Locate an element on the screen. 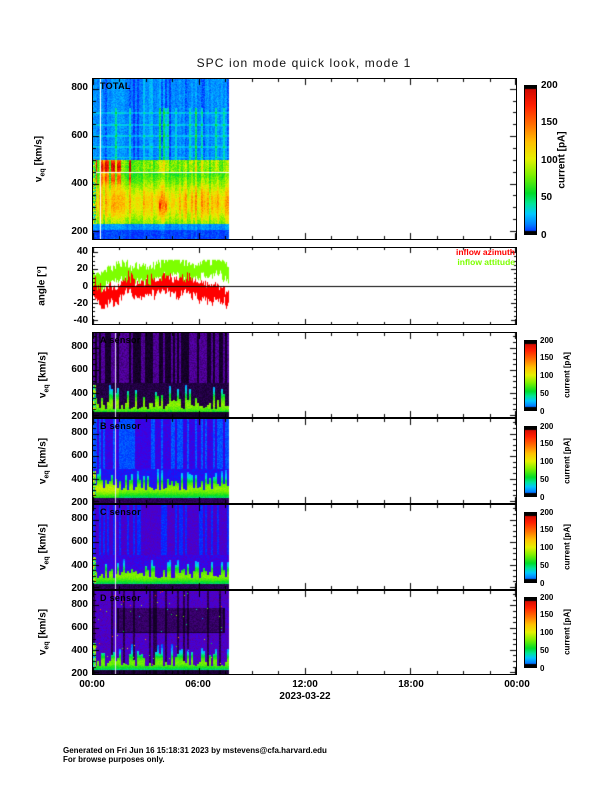 The width and height of the screenshot is (612, 792). legend-inflow-azimuth: inflow azimuth is located at coordinates (485, 252).